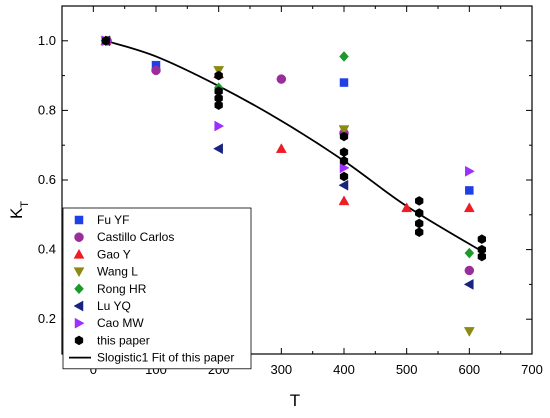 Image resolution: width=550 pixels, height=418 pixels. Describe the element at coordinates (79, 220) in the screenshot. I see `legend-marker-fu-yf` at that location.